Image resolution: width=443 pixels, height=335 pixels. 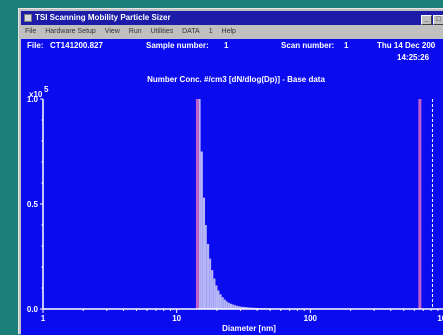 I want to click on lower-range-marker, so click(x=197, y=204).